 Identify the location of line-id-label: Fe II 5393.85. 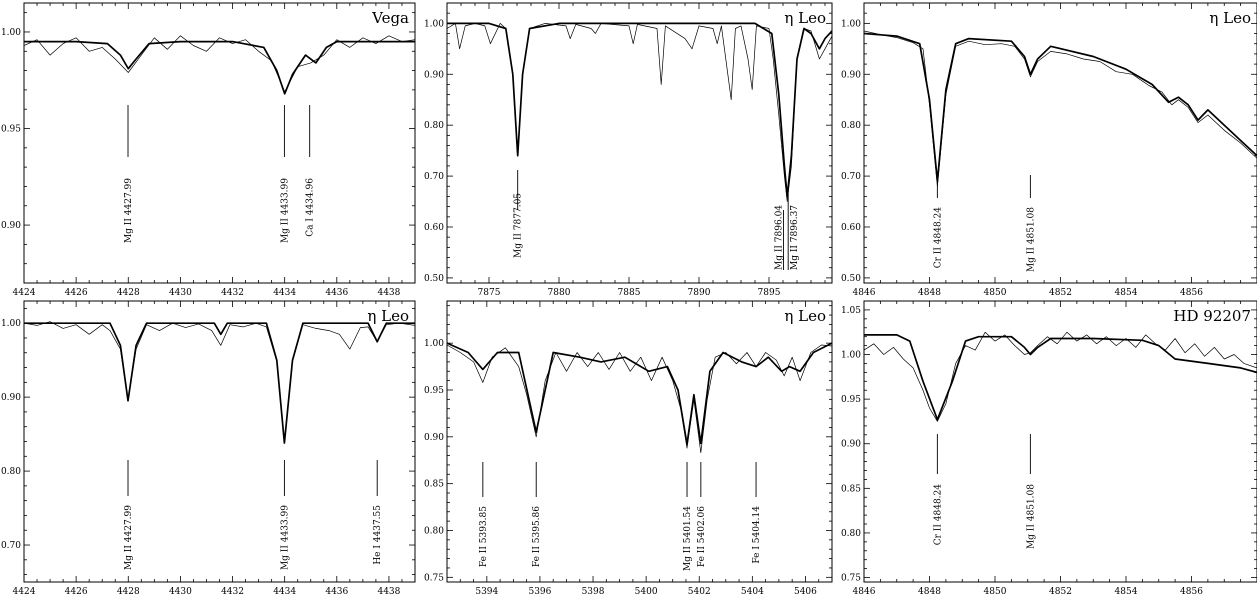
(484, 536).